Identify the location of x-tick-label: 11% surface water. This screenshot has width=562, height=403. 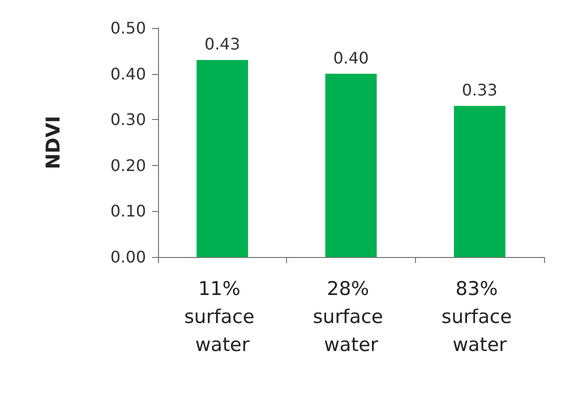
(222, 317).